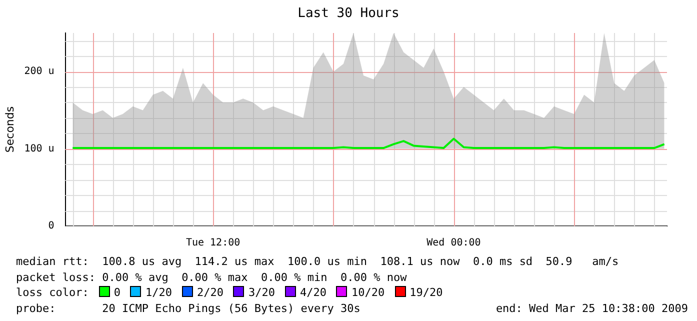  What do you see at coordinates (453, 243) in the screenshot?
I see `x-tick-label: Wed 00:00` at bounding box center [453, 243].